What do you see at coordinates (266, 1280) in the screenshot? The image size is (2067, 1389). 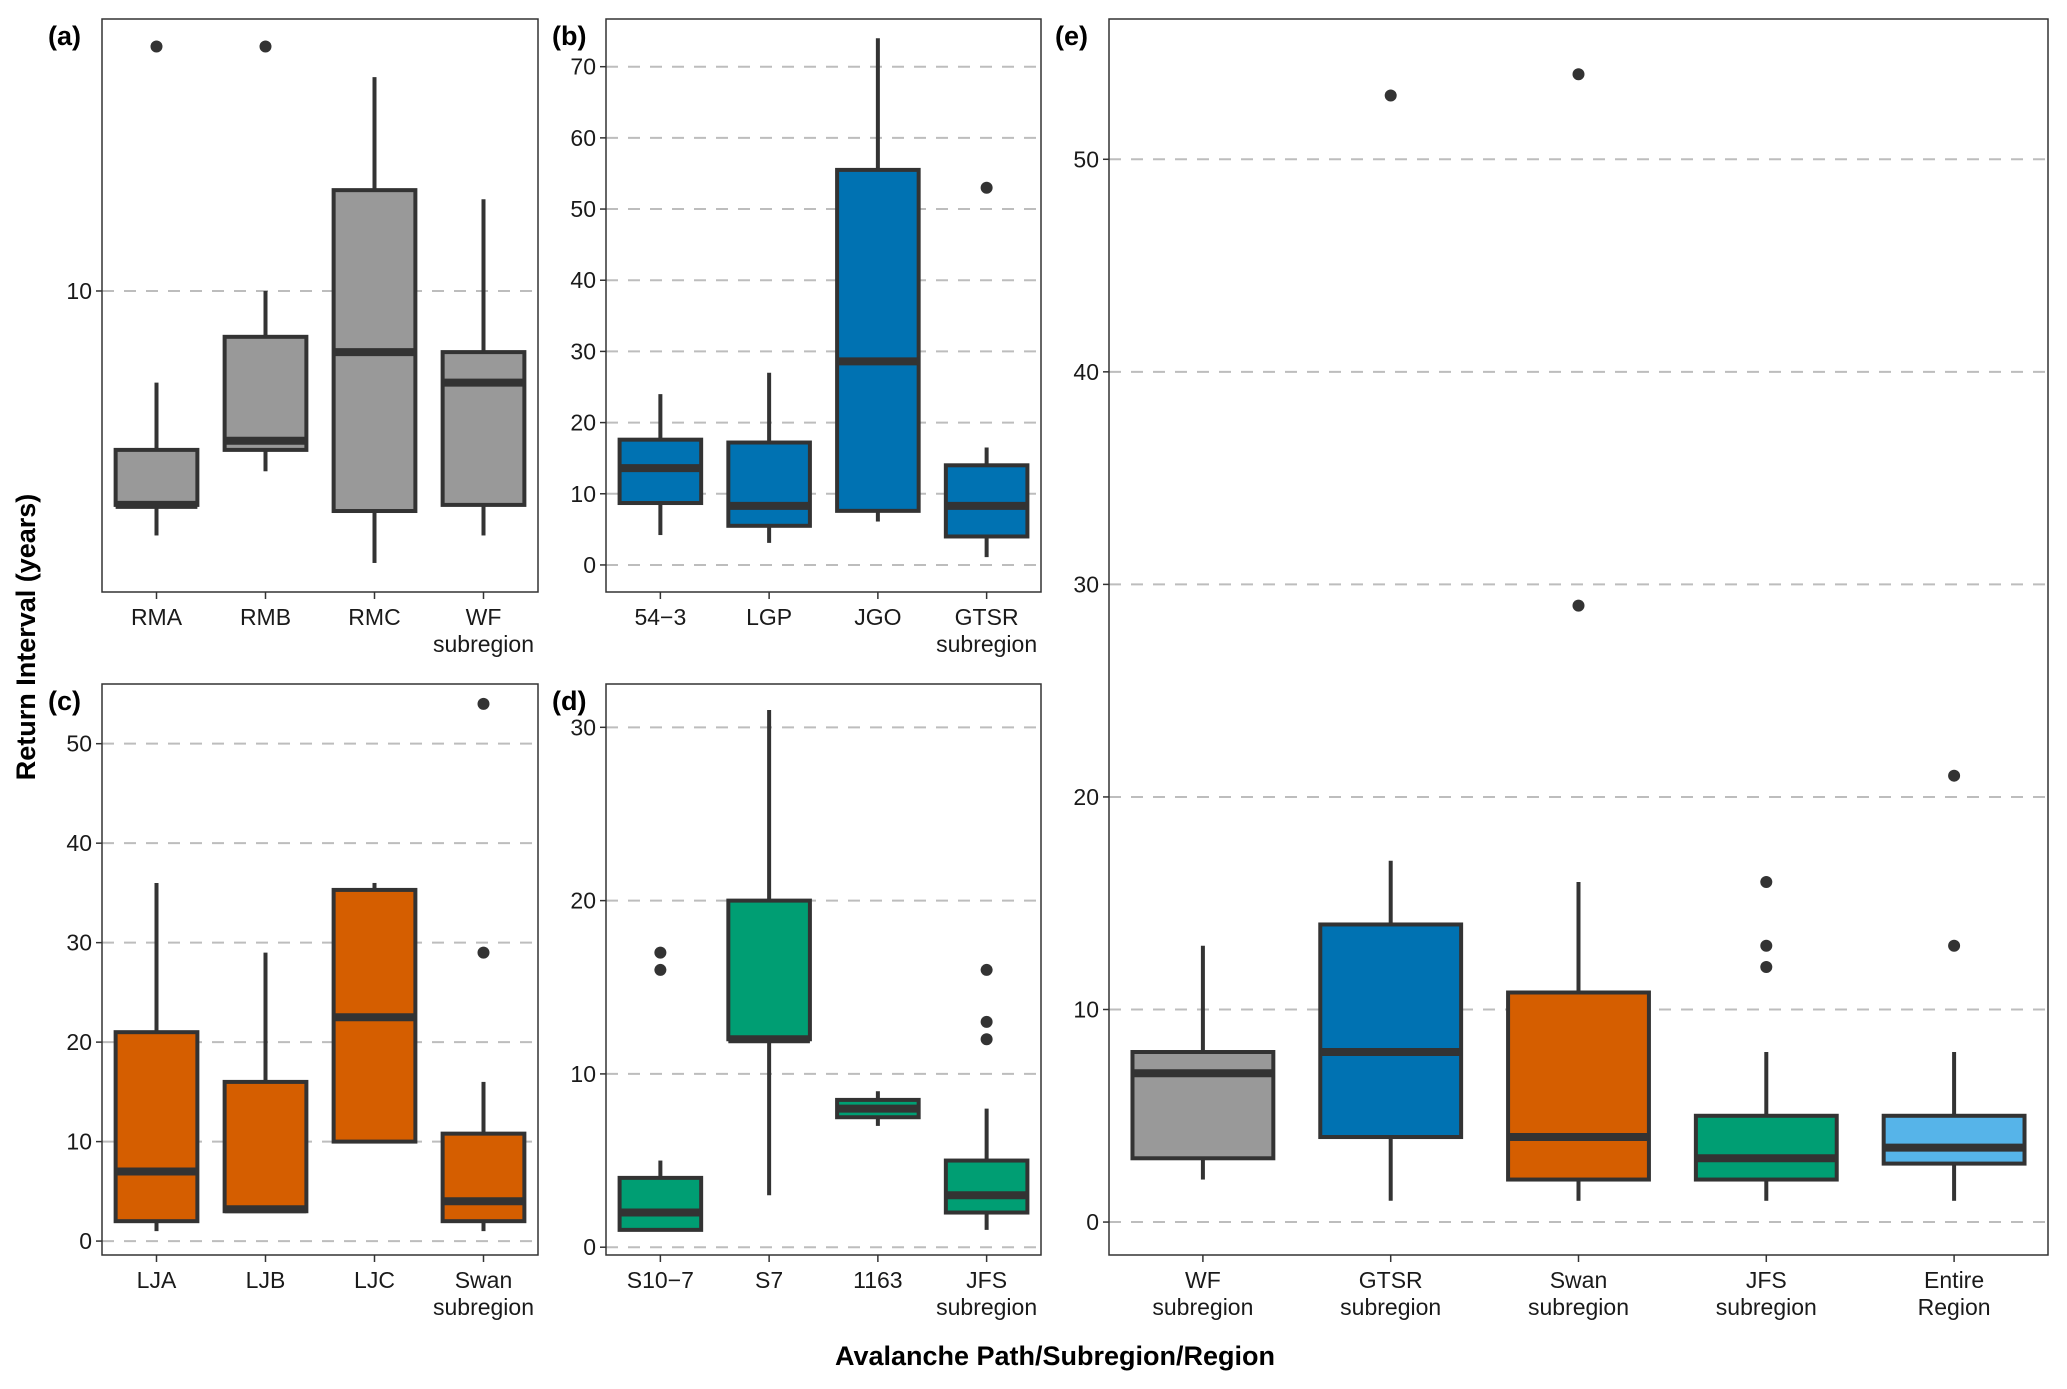 I see `x-tick-label: LJB` at bounding box center [266, 1280].